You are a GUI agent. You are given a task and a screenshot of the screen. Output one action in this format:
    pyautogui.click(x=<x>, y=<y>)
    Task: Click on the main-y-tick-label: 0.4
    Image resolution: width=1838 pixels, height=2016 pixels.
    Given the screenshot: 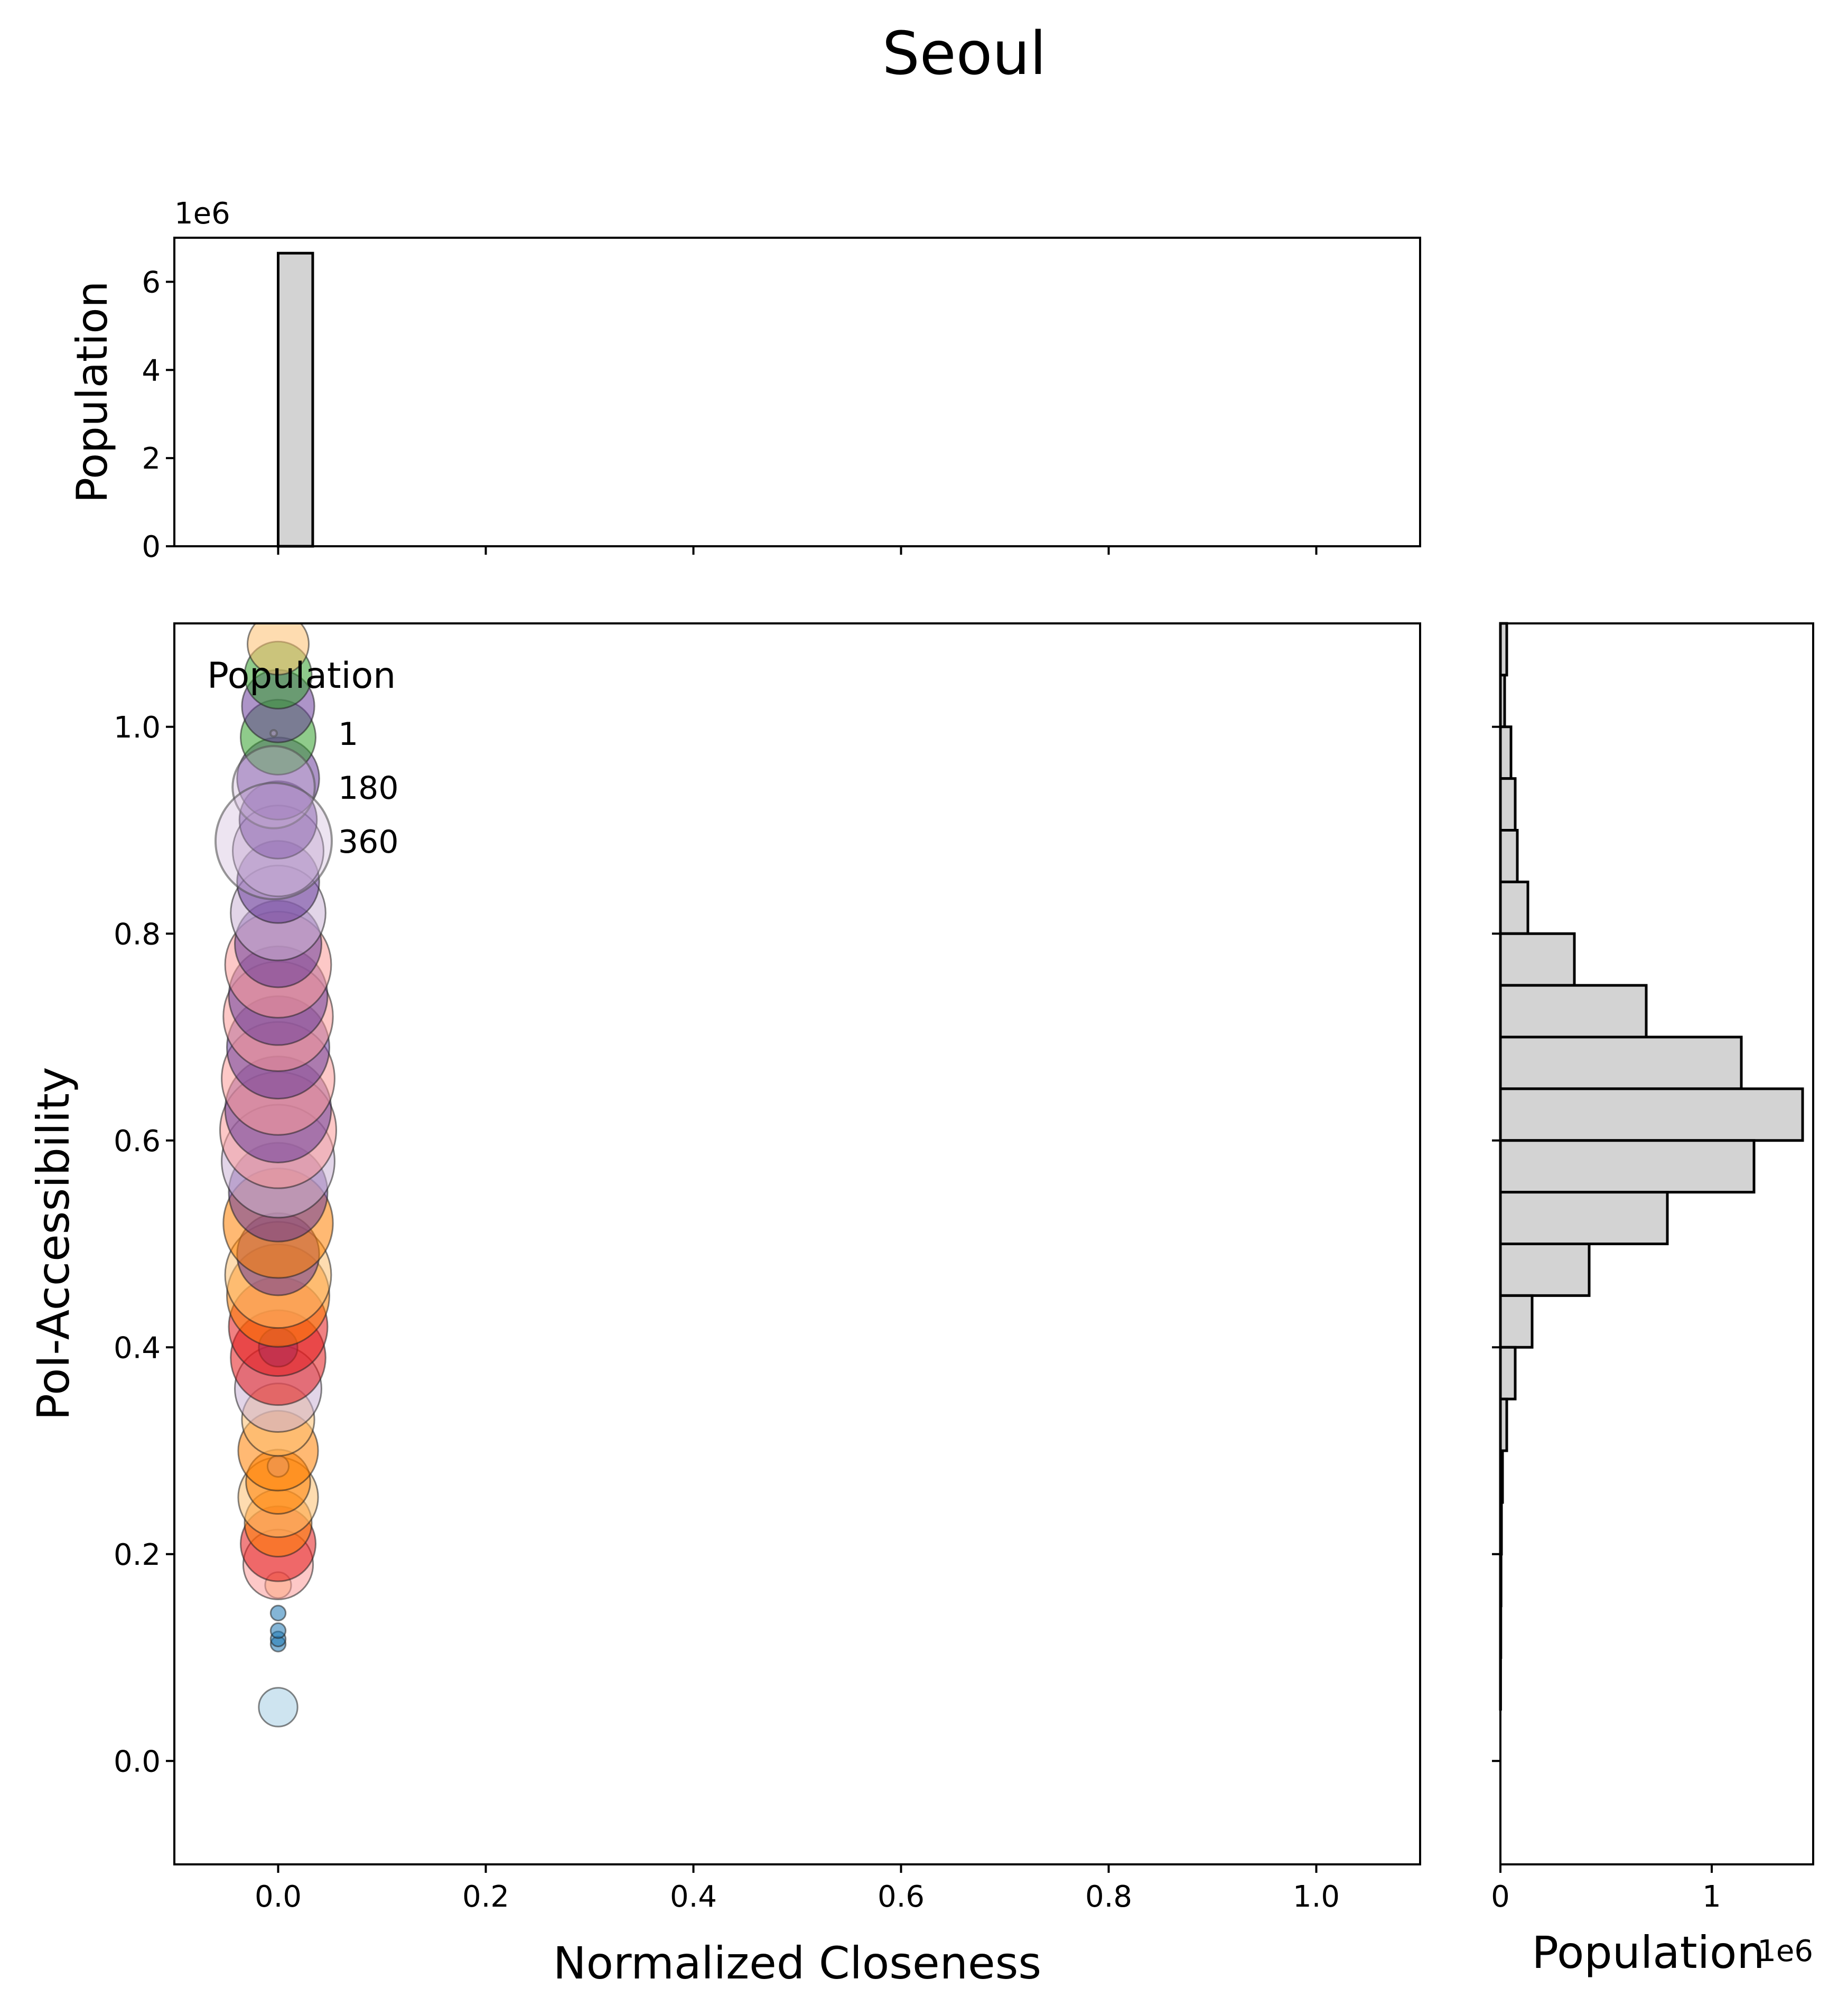 What is the action you would take?
    pyautogui.click(x=137, y=1348)
    